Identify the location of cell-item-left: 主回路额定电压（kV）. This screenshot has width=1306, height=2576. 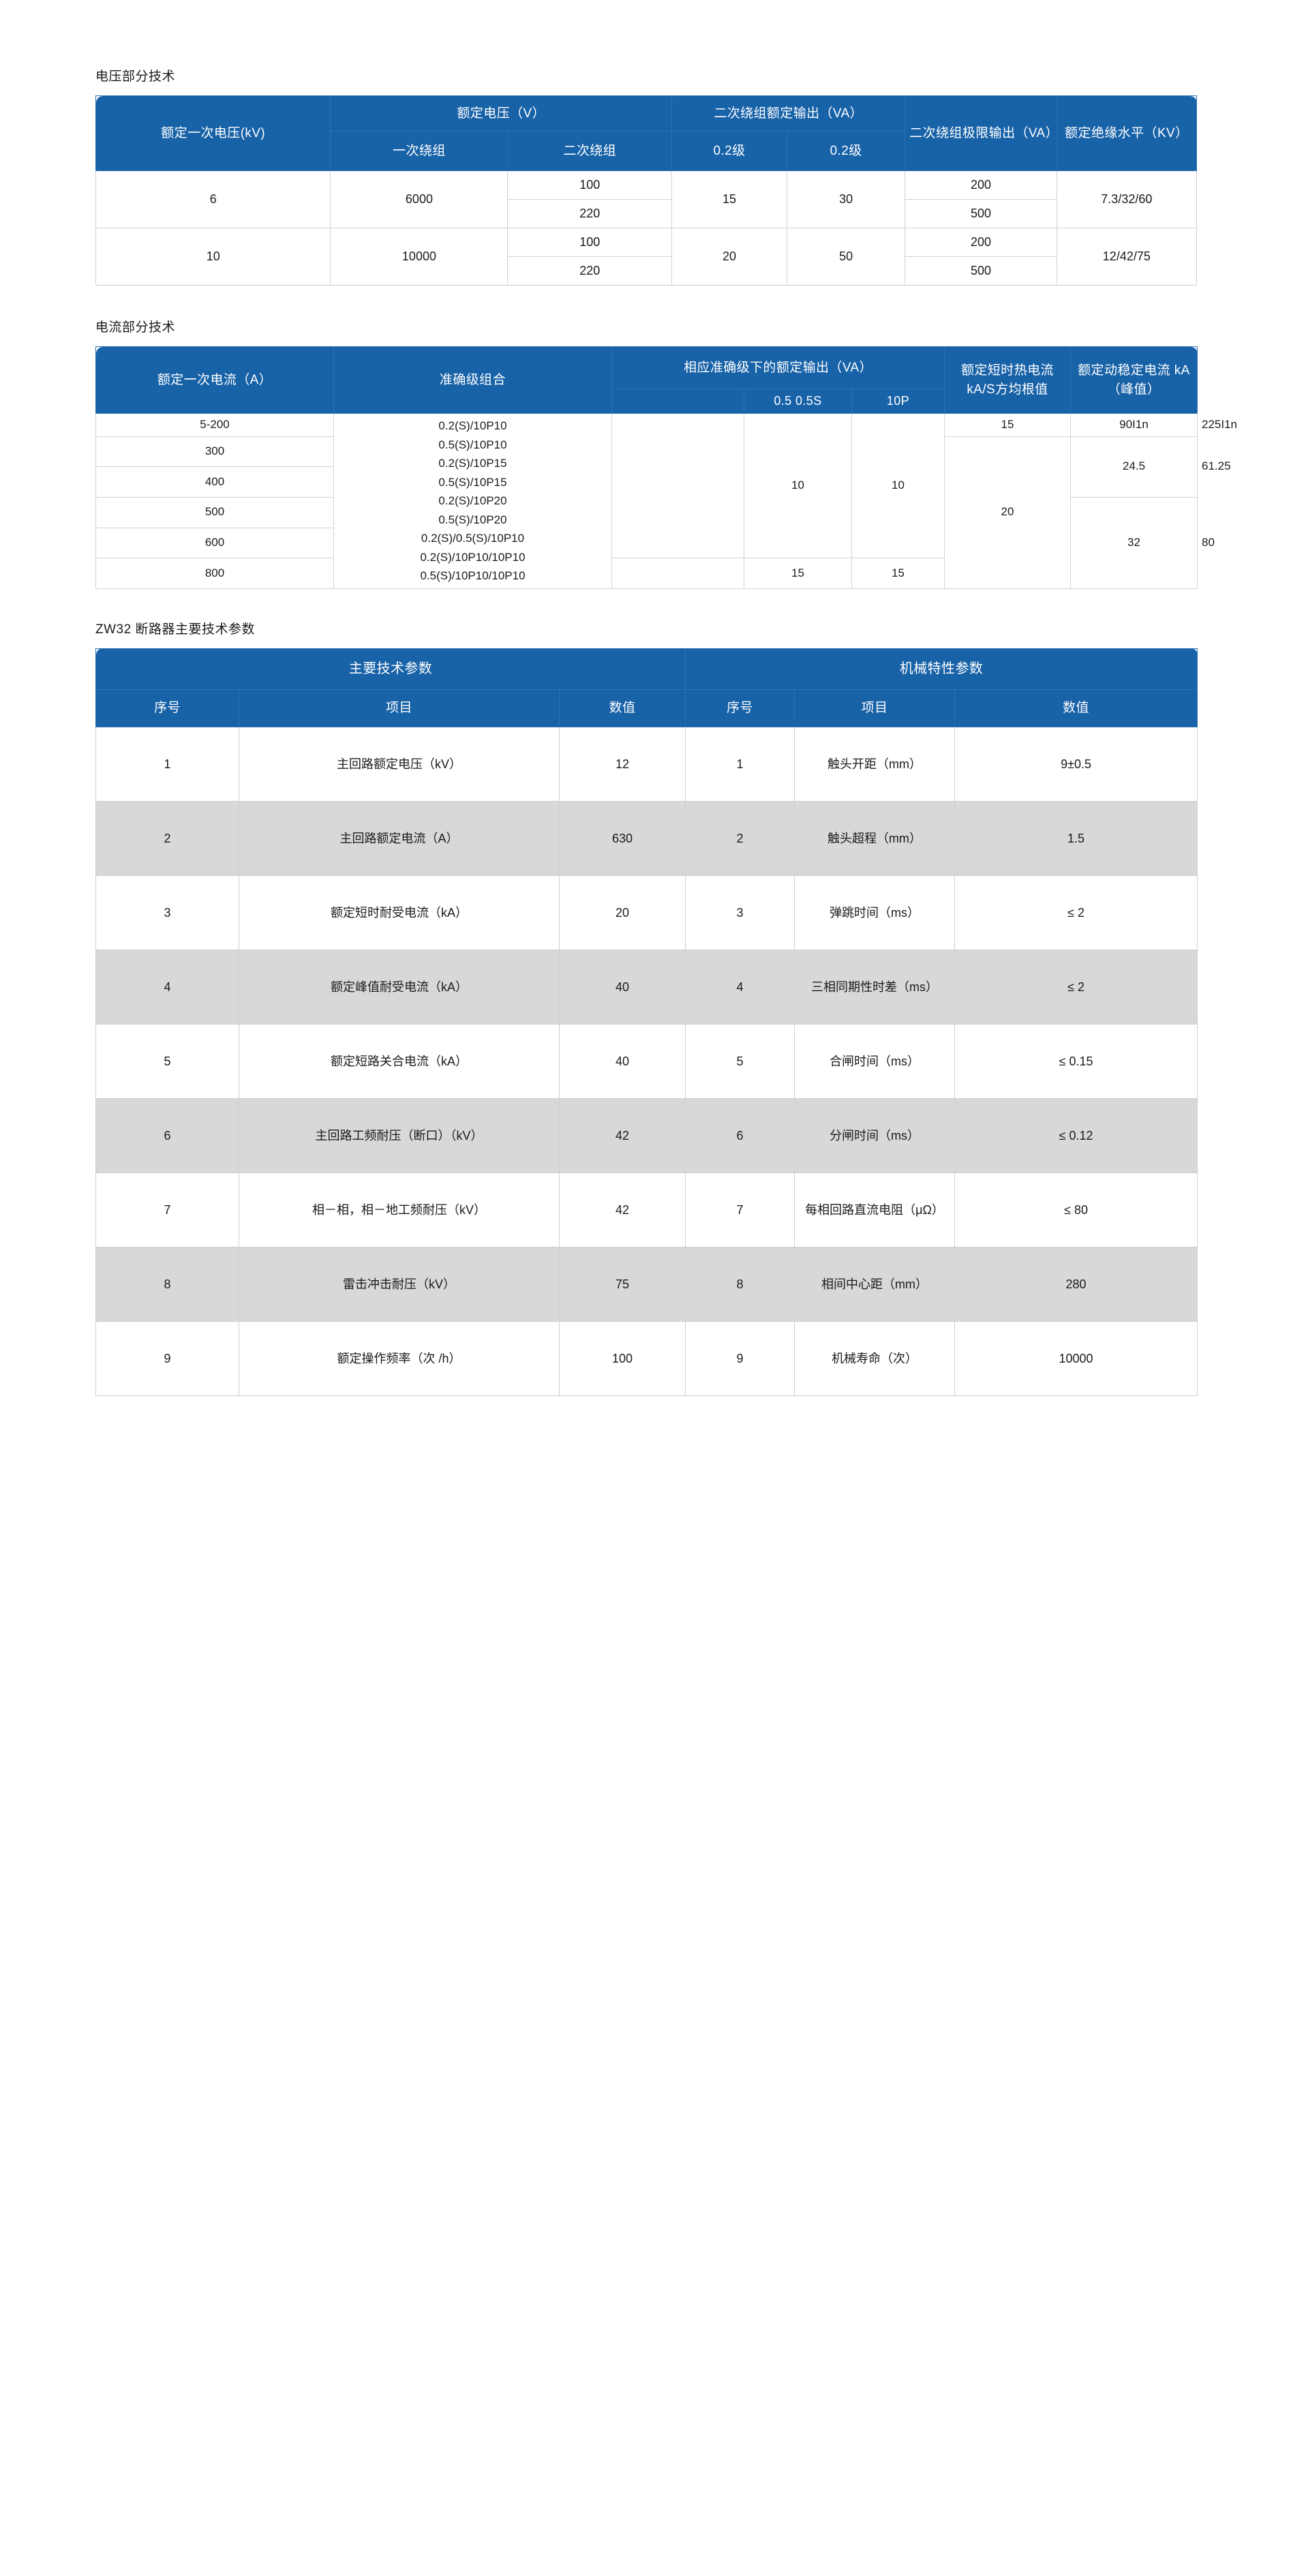
(399, 764).